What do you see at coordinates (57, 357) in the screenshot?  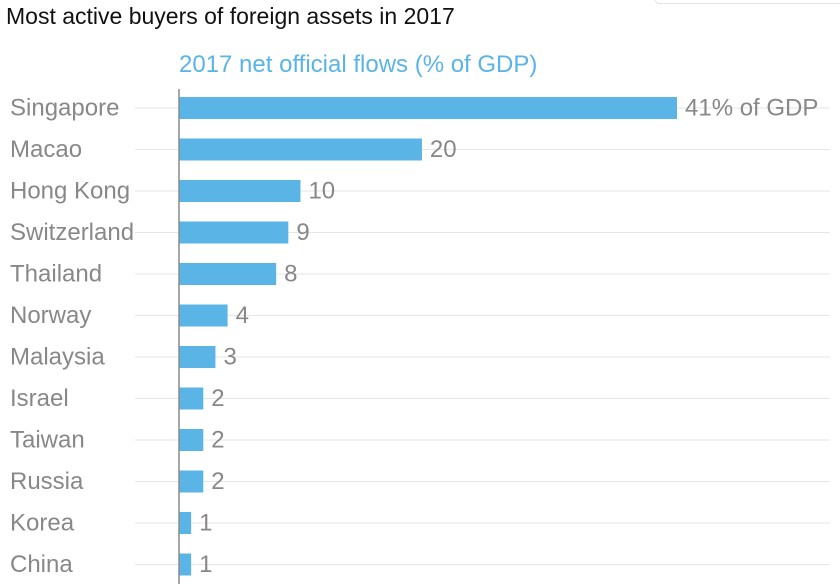 I see `category-label-malaysia: Malaysia` at bounding box center [57, 357].